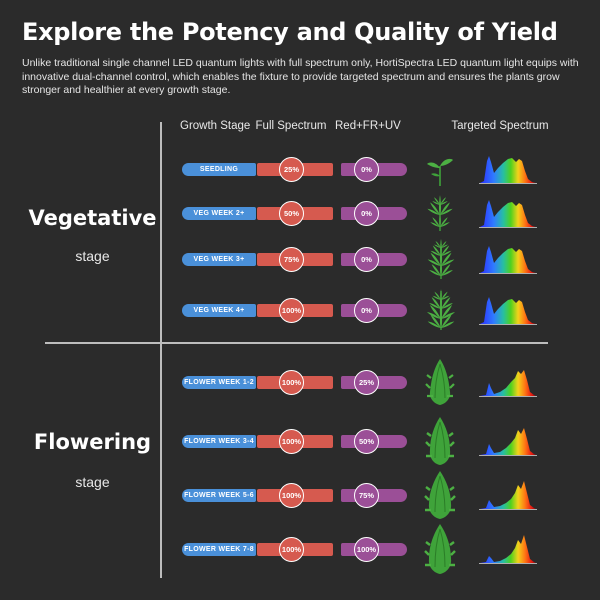 The image size is (600, 600). Describe the element at coordinates (290, 32) in the screenshot. I see `page-title: Explore the Potency and Quality of Yield` at that location.